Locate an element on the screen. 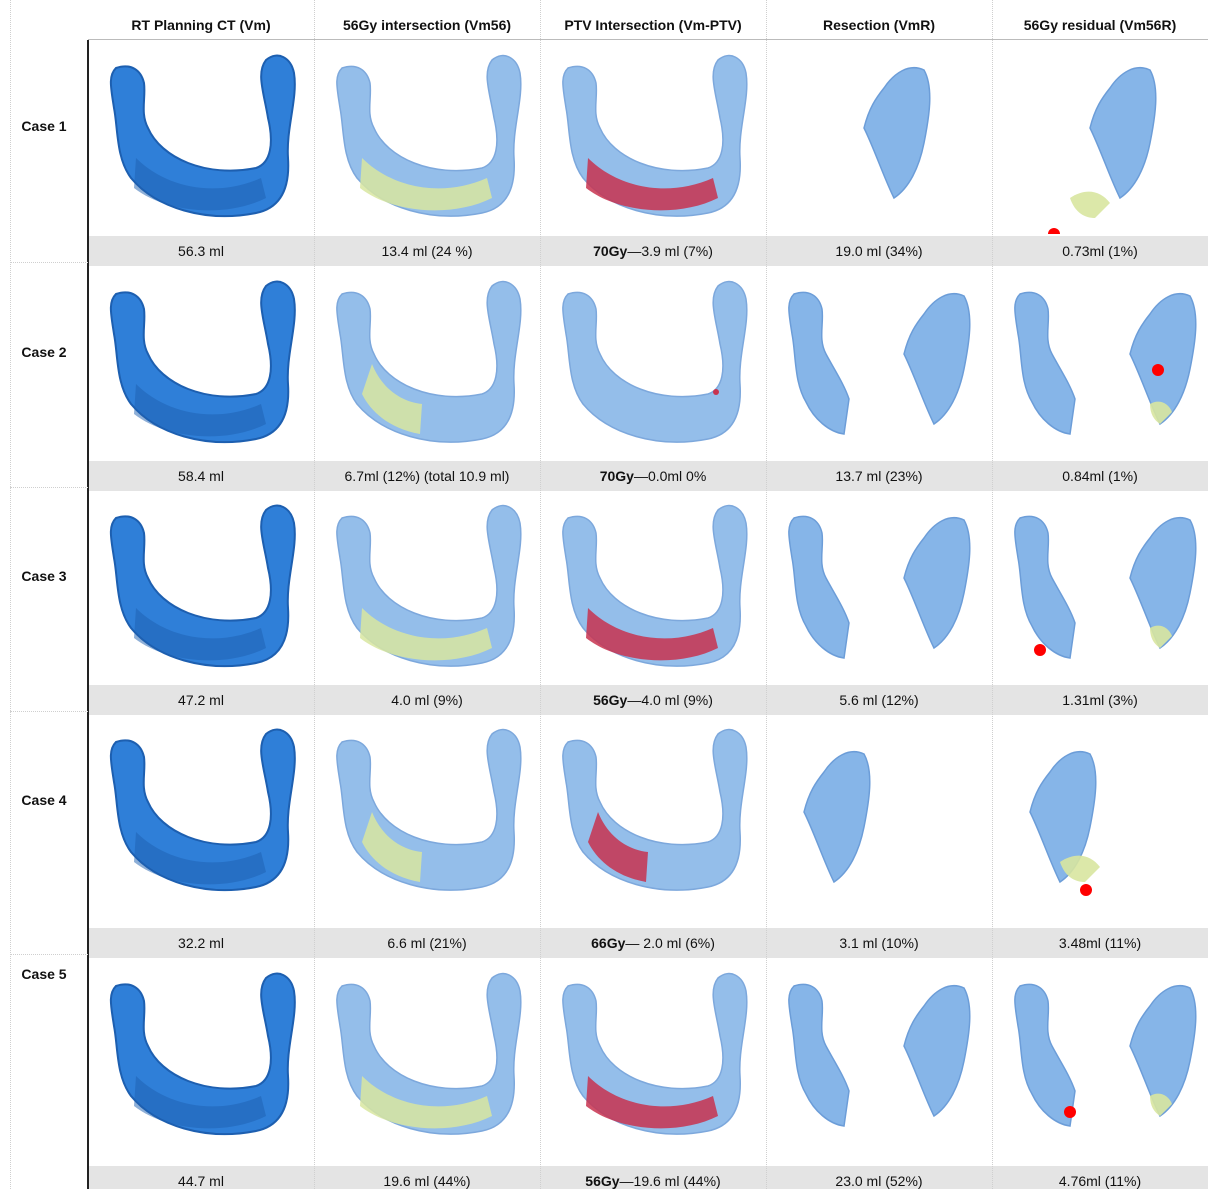 This screenshot has width=1208, height=1196. case-label-3: Case 3 is located at coordinates (44, 576).